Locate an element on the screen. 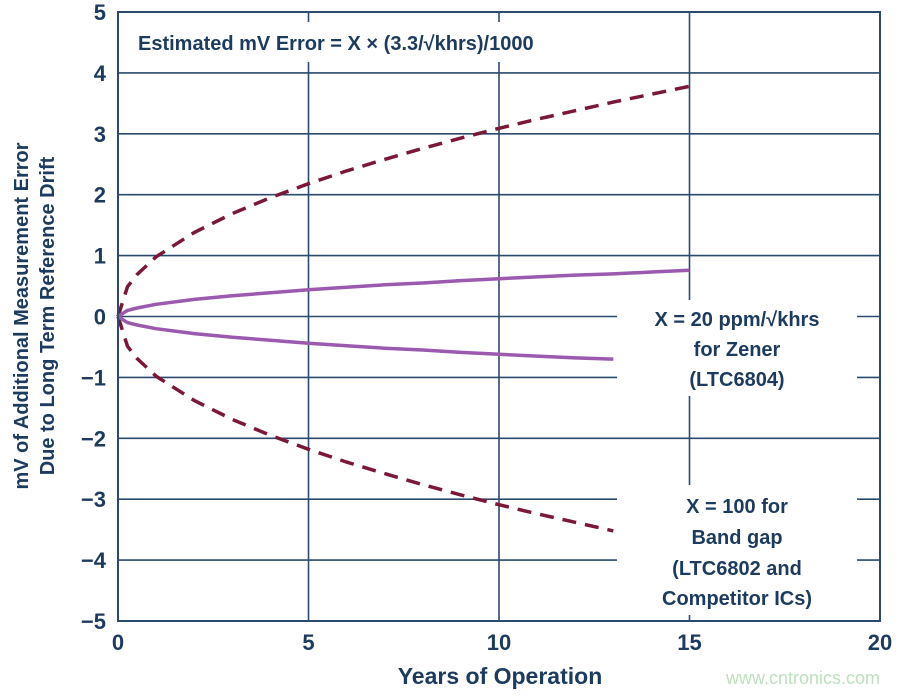 Image resolution: width=900 pixels, height=697 pixels. bandgap-line2: Band gap is located at coordinates (736, 538).